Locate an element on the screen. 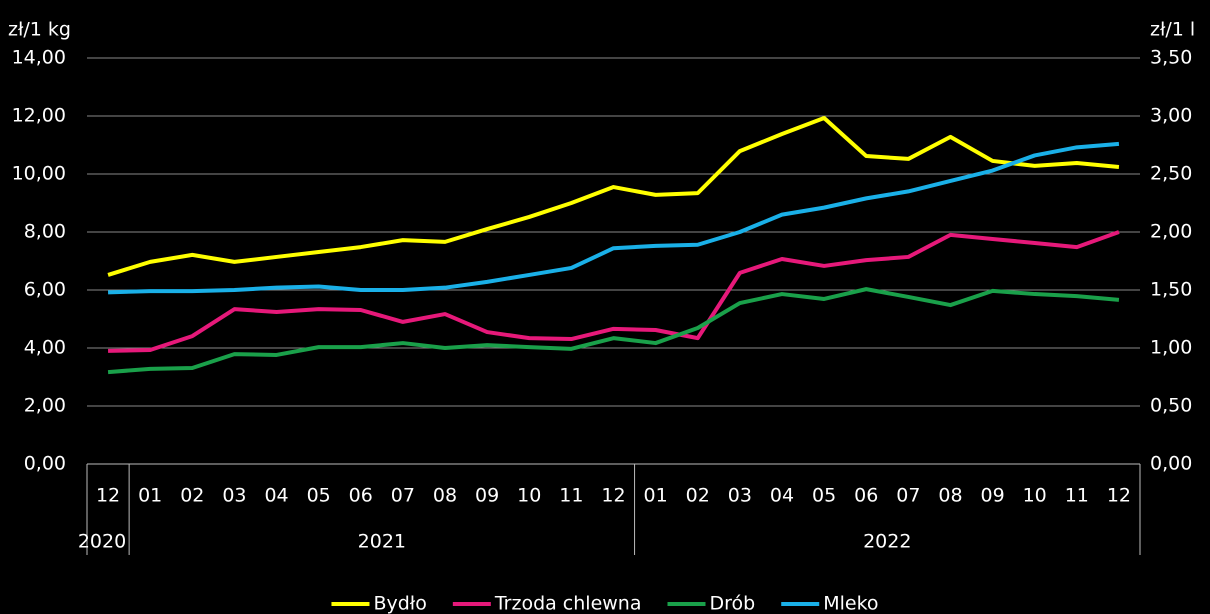 The width and height of the screenshot is (1210, 614). y2-tick-label: 3,00 is located at coordinates (1171, 116).